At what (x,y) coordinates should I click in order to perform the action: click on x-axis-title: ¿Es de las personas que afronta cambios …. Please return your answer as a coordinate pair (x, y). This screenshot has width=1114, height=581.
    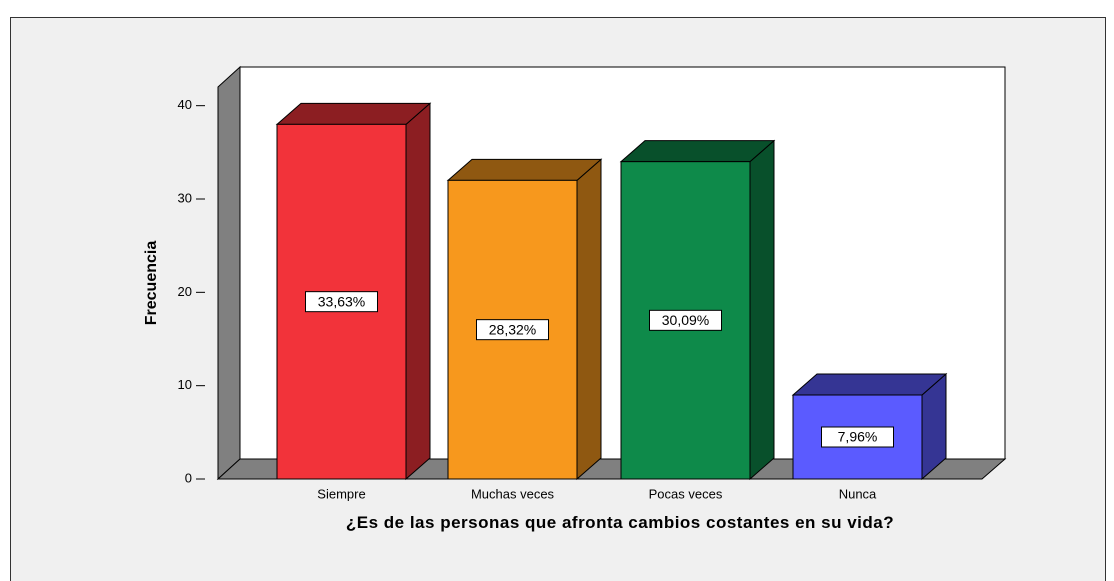
    Looking at the image, I should click on (620, 522).